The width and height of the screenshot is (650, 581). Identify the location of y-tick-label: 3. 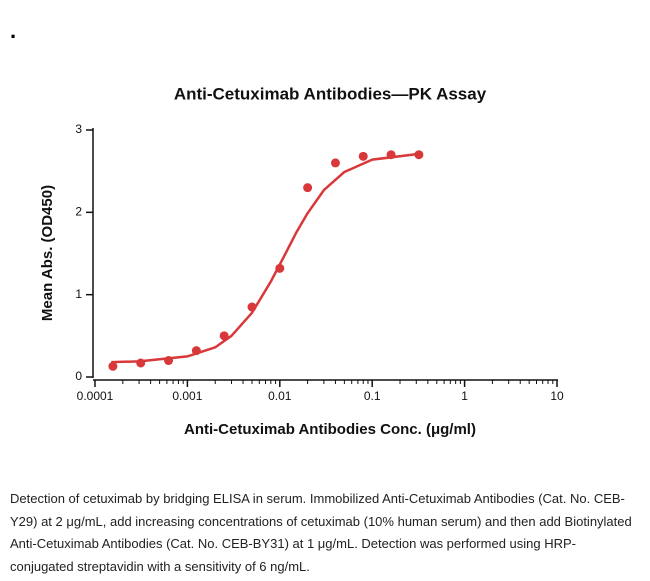
(78, 129).